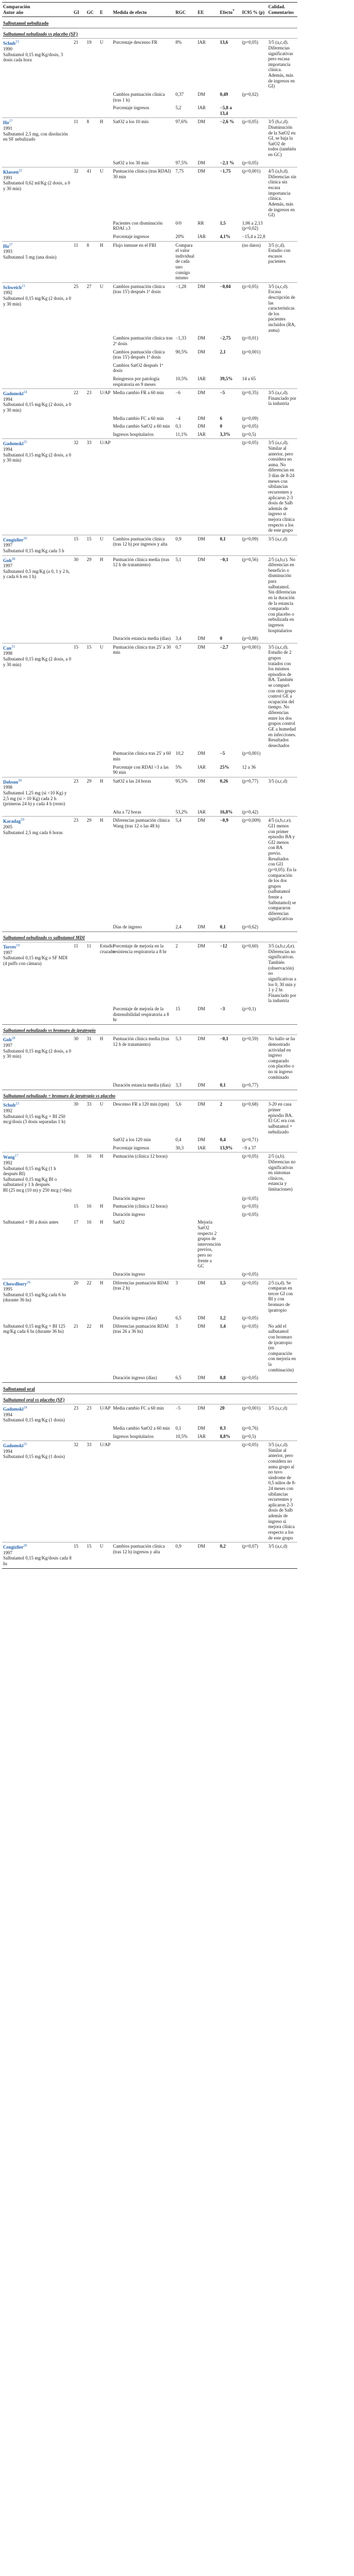  I want to click on study-author-link: Klassen, so click(11, 172).